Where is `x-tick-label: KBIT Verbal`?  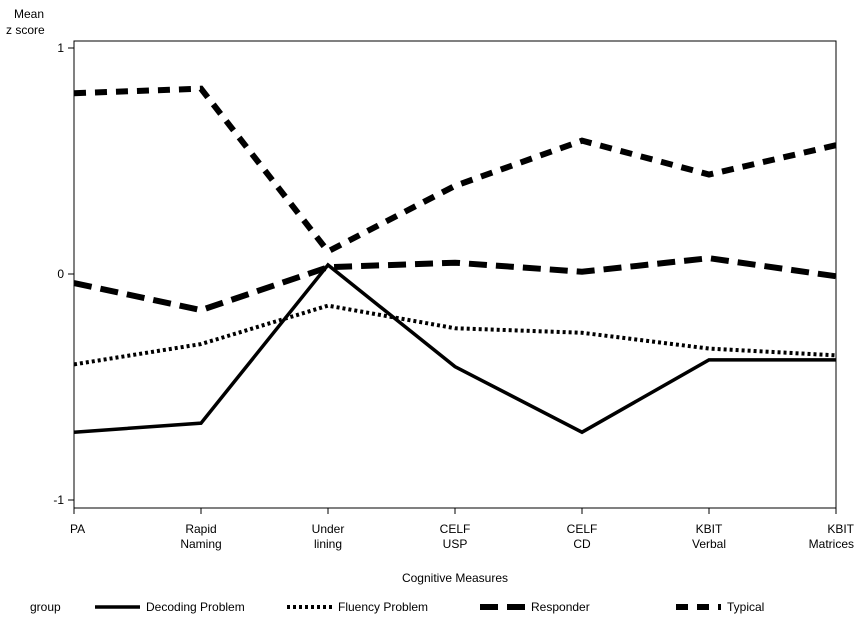
x-tick-label: KBIT Verbal is located at coordinates (709, 536).